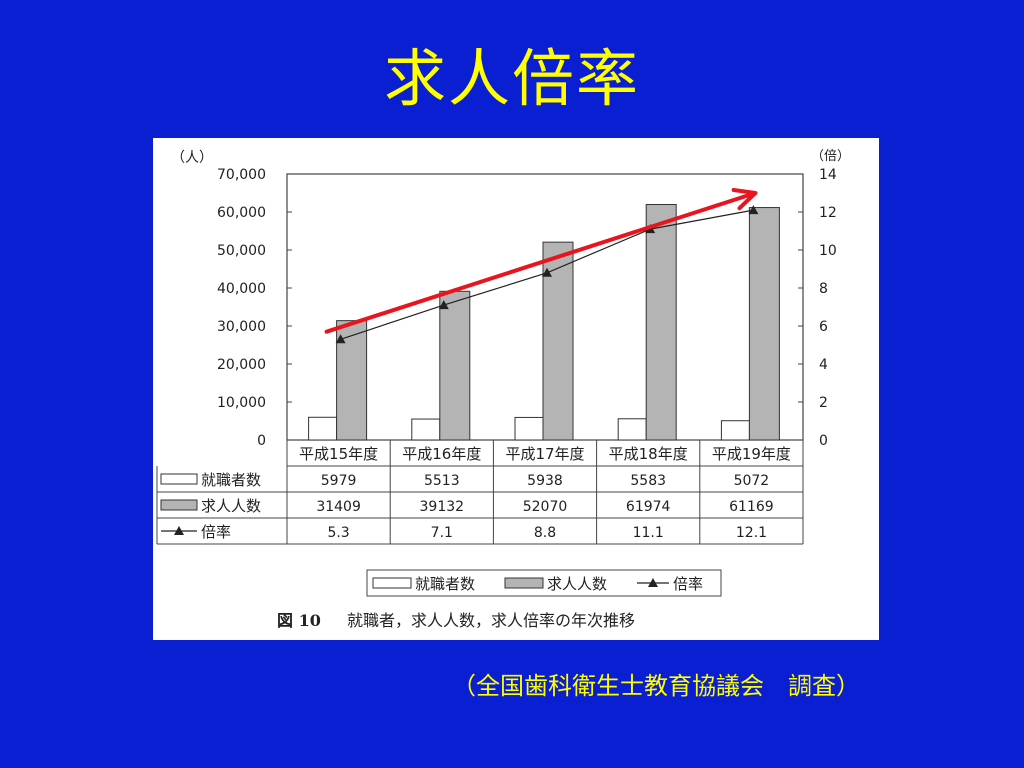 This screenshot has width=1024, height=768. What do you see at coordinates (751, 454) in the screenshot?
I see `category-label: 平成19年度` at bounding box center [751, 454].